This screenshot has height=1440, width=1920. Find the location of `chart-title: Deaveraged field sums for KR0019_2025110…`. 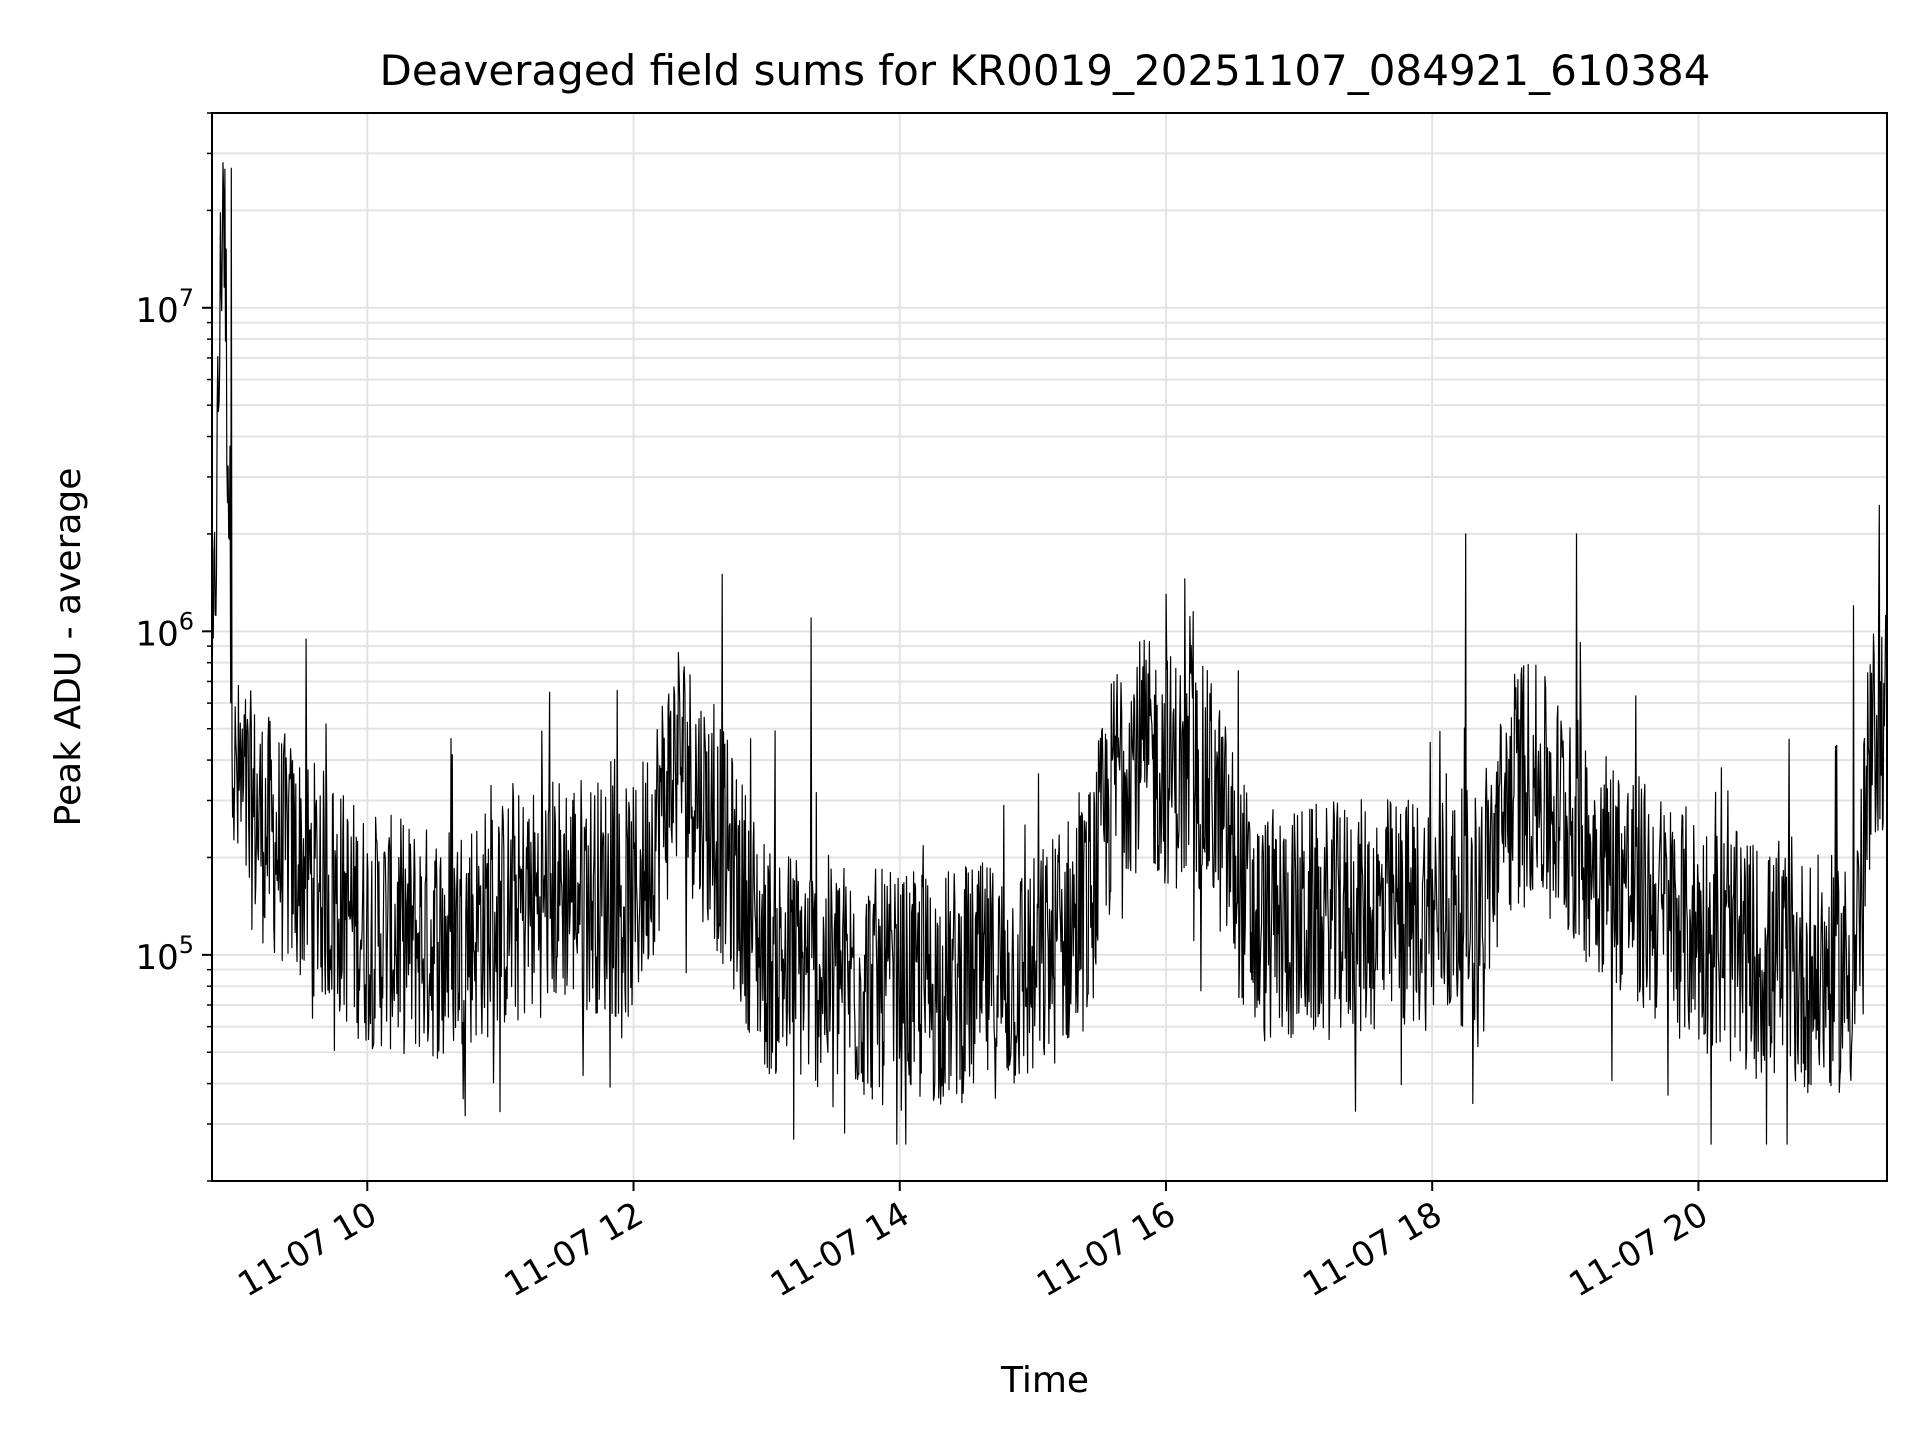

chart-title: Deaveraged field sums for KR0019_2025110… is located at coordinates (1045, 70).